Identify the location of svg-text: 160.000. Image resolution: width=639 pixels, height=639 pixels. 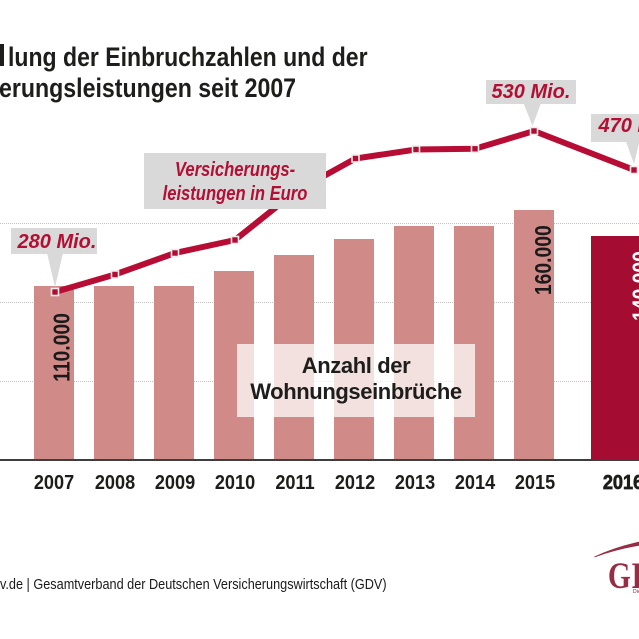
(544, 260).